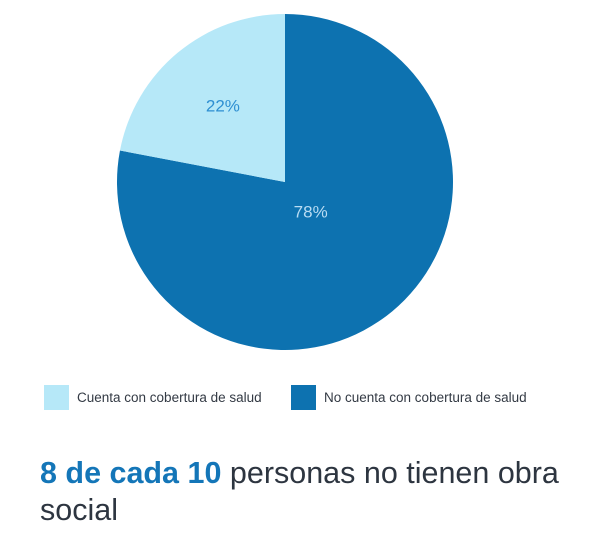 The image size is (595, 538). I want to click on pie-value-label-cuenta-con-cobertura: 22%, so click(223, 105).